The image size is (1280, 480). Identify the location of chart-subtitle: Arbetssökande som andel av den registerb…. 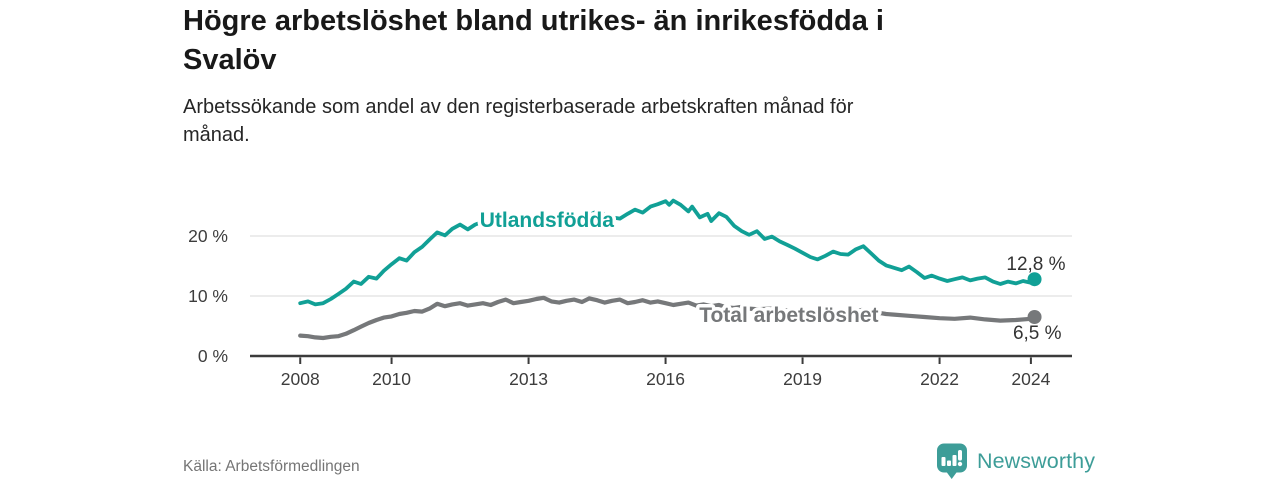
(518, 121).